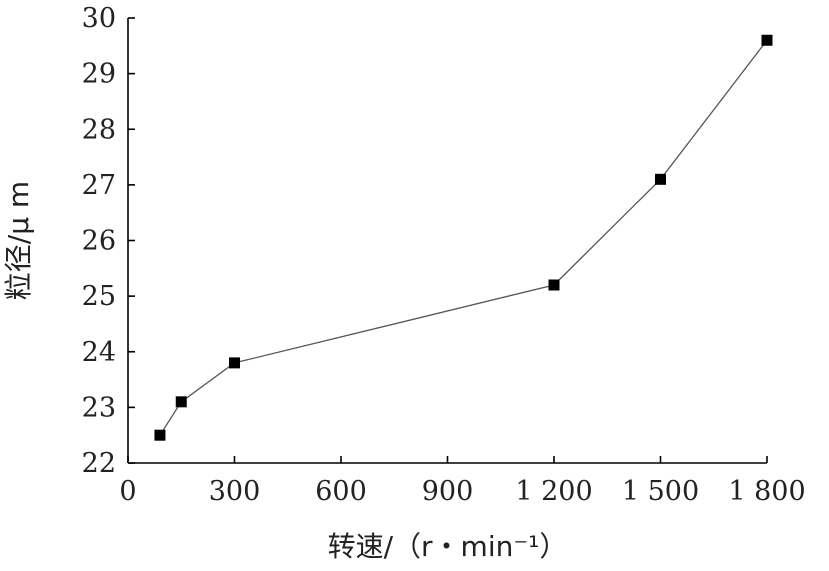 Image resolution: width=829 pixels, height=571 pixels. I want to click on y-tick-label: 29, so click(99, 74).